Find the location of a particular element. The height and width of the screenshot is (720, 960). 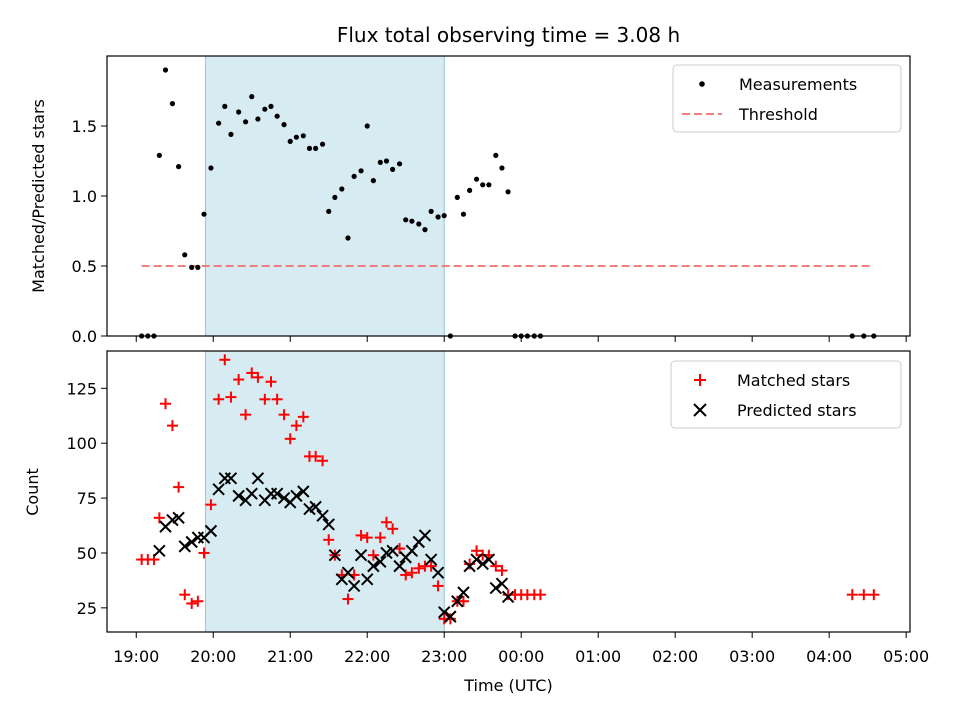

top-x-axis is located at coordinates (521, 339).